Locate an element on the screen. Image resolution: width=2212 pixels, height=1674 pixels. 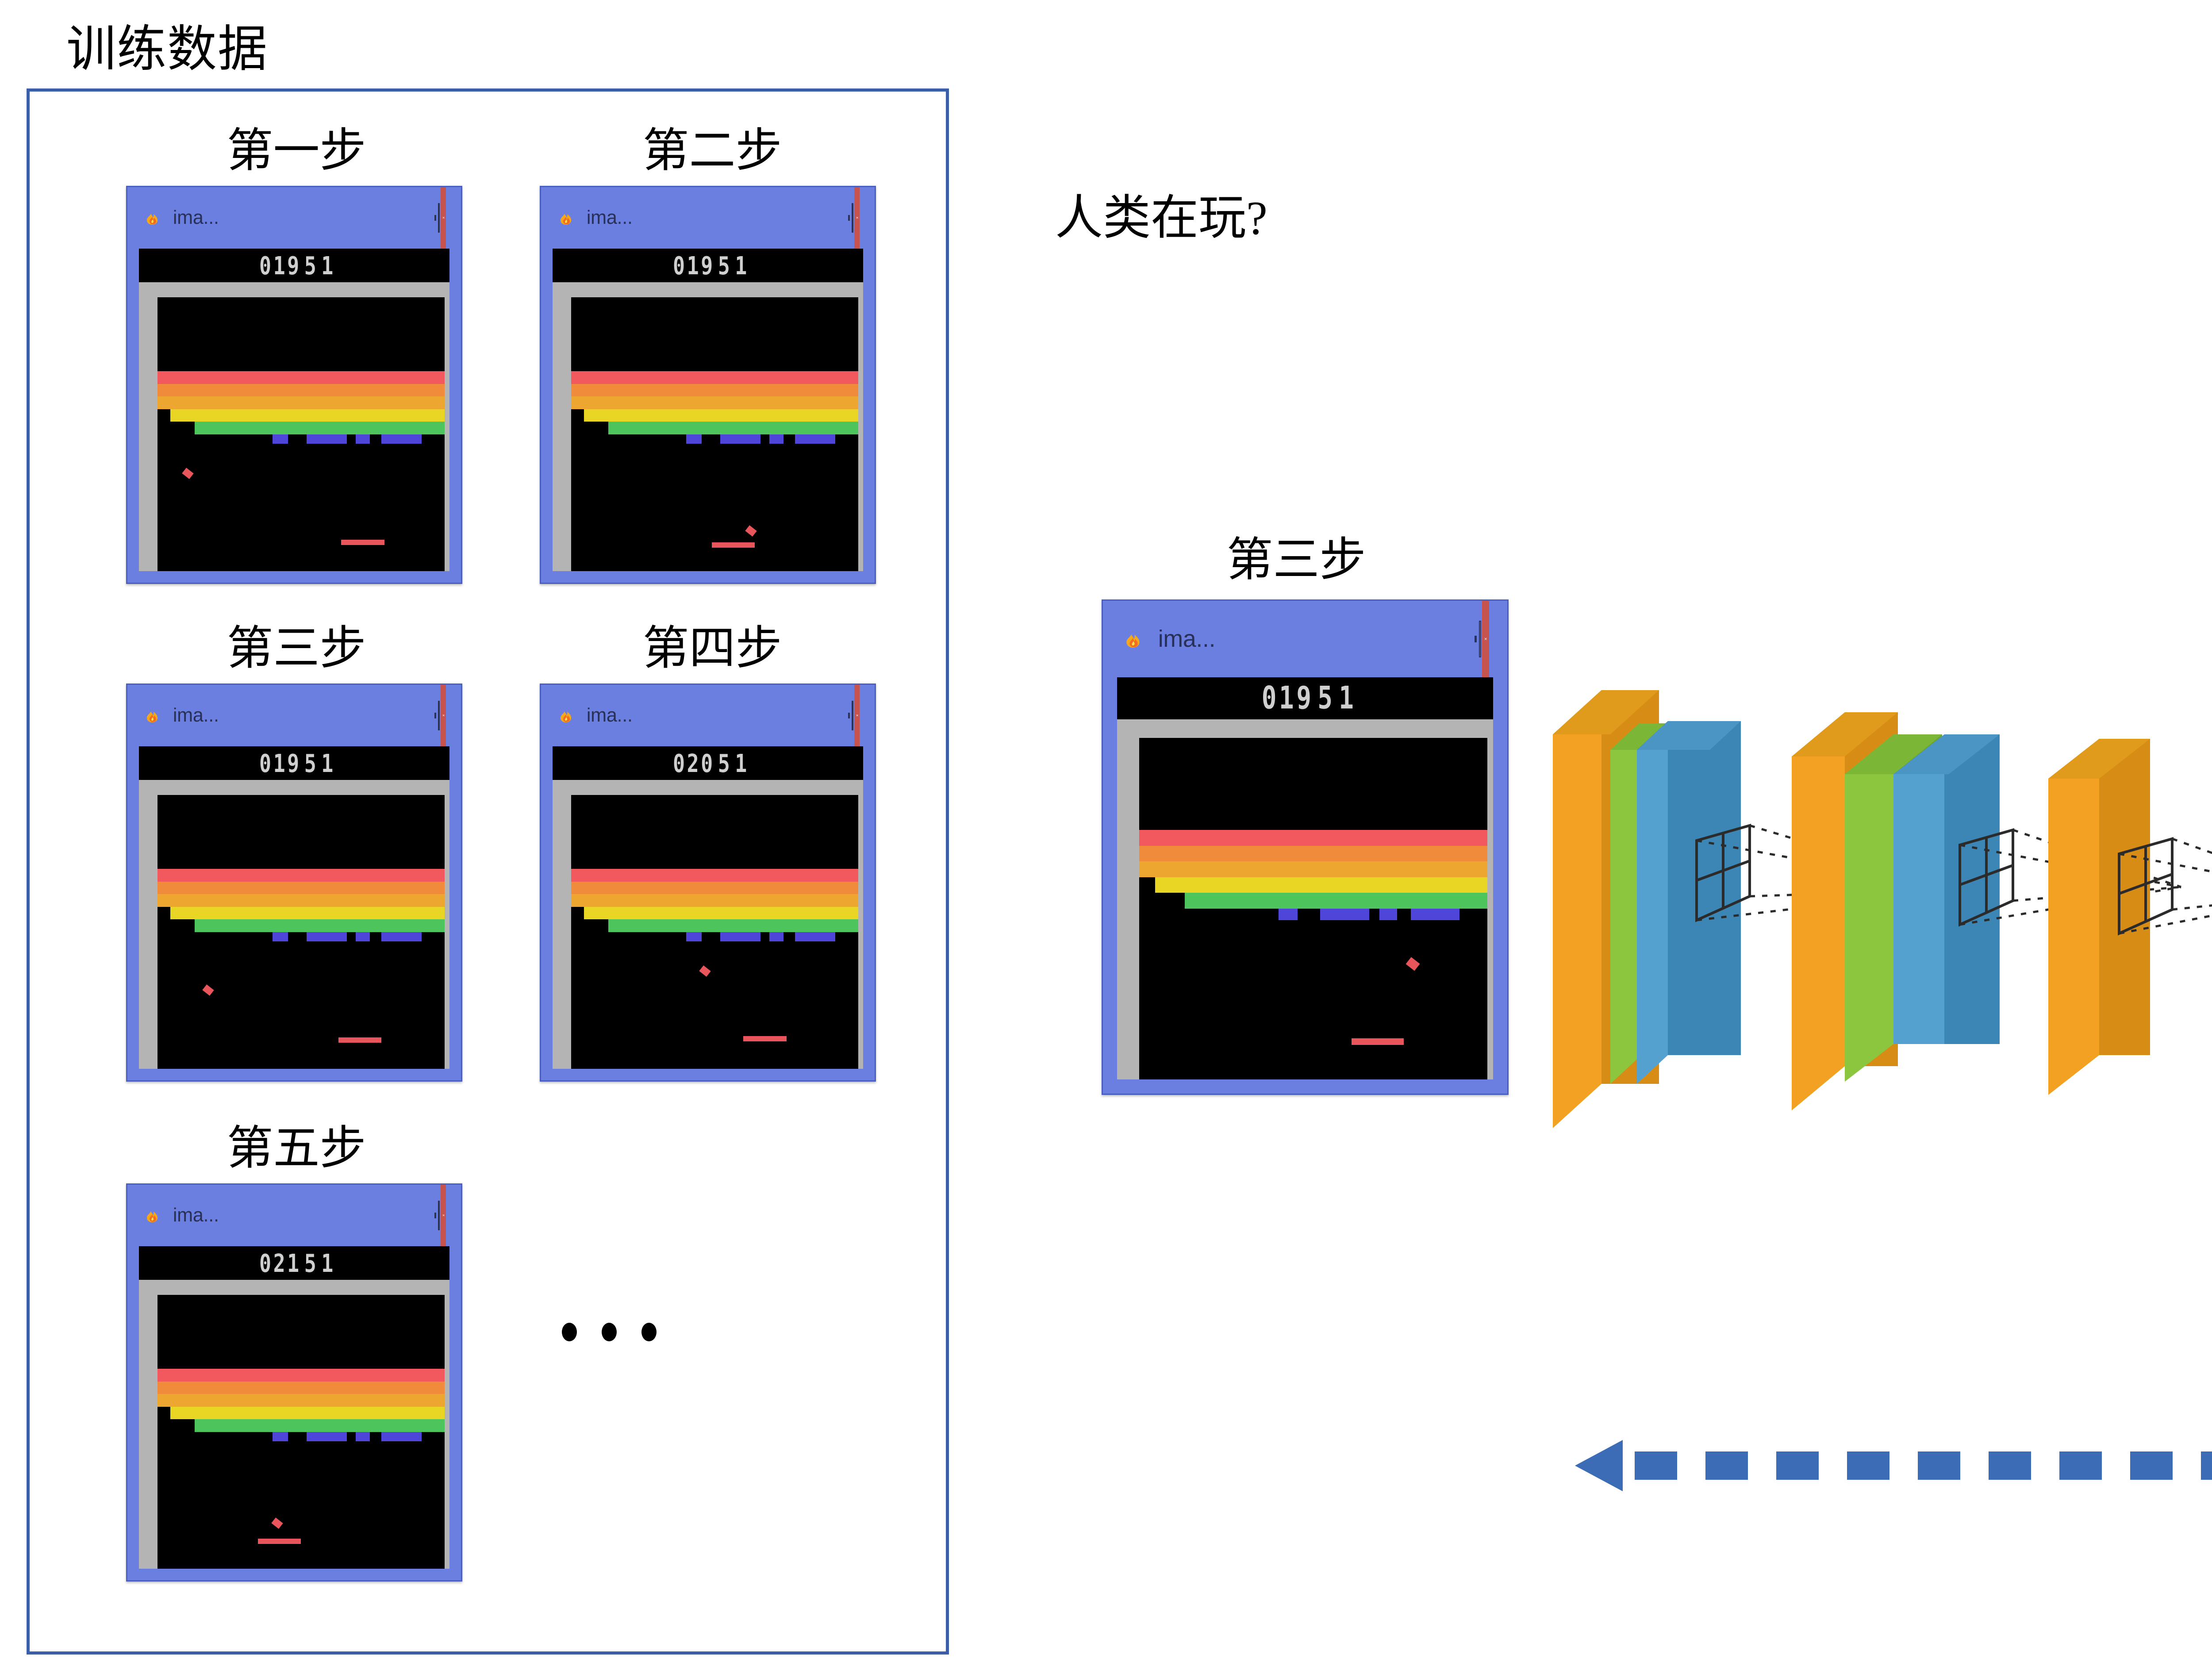
game-ball is located at coordinates (208, 990).